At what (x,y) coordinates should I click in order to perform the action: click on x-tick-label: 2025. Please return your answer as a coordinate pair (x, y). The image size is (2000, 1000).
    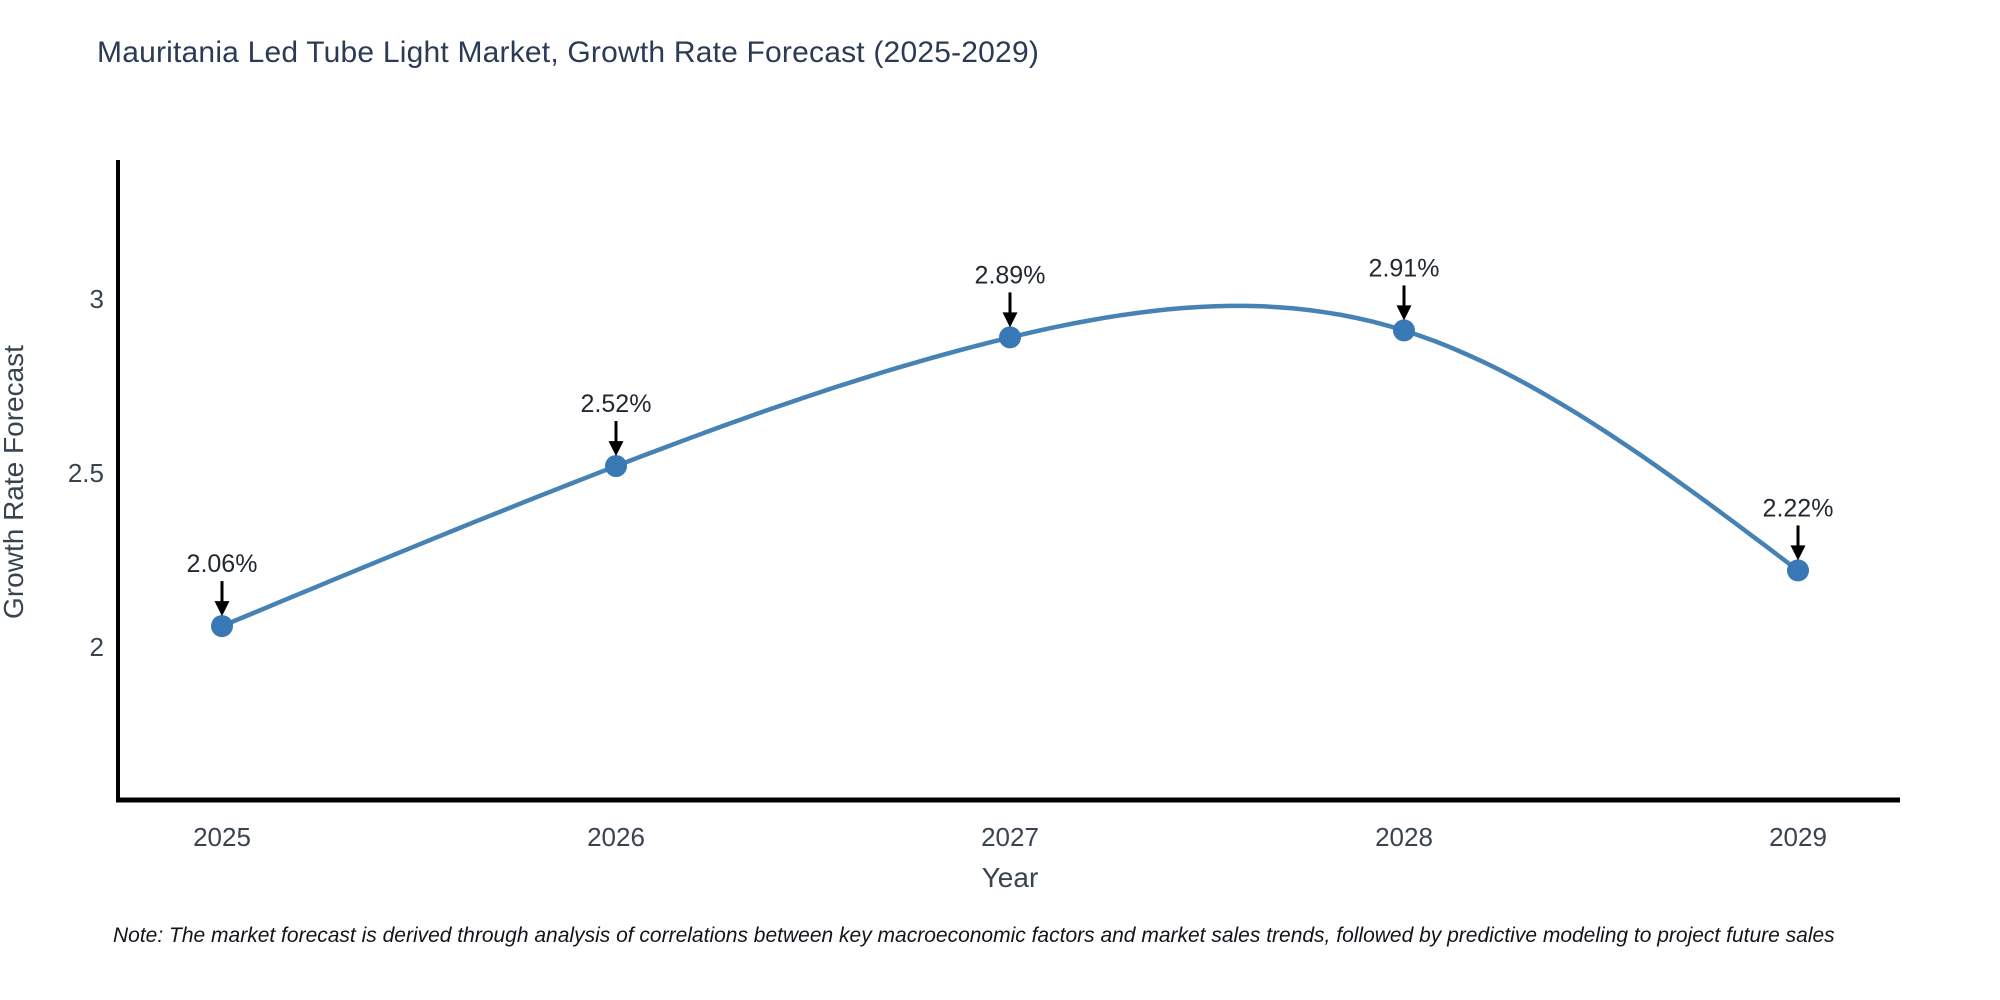
    Looking at the image, I should click on (222, 837).